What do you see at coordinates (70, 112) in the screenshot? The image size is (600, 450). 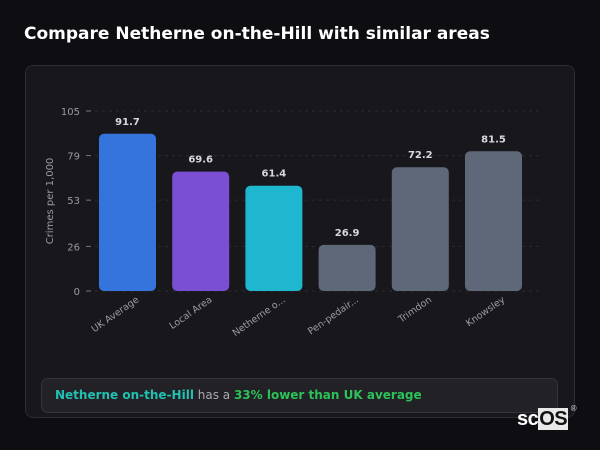 I see `y-tick-label: 105` at bounding box center [70, 112].